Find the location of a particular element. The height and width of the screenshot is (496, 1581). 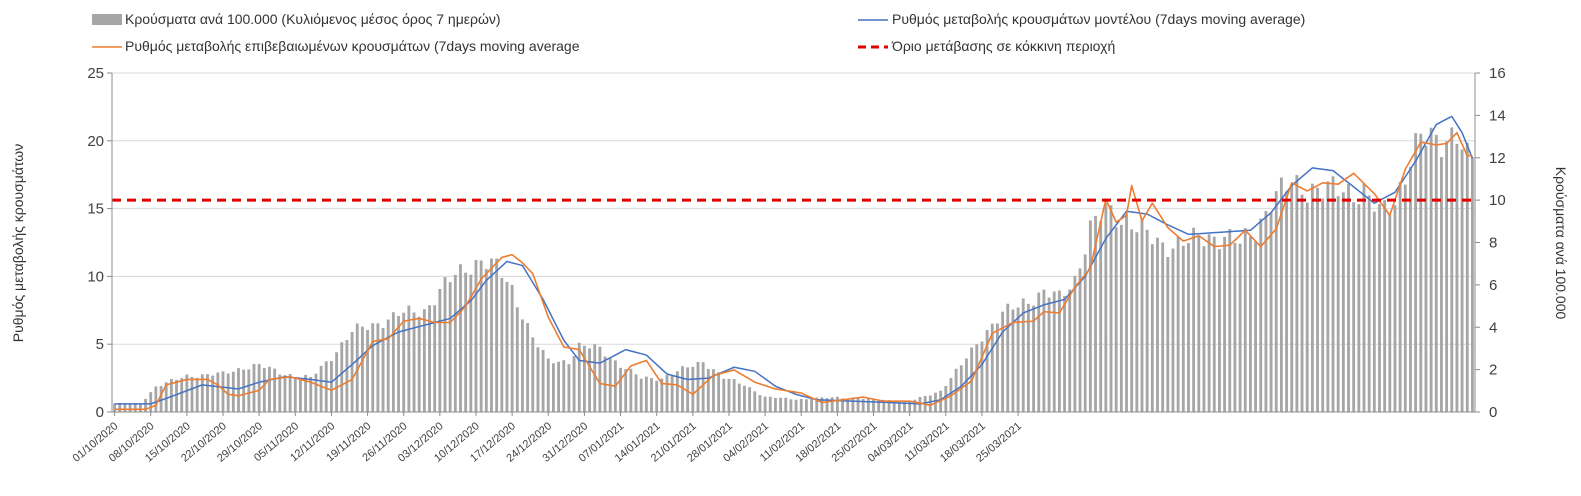

right-tick-label: 2 is located at coordinates (1493, 370).